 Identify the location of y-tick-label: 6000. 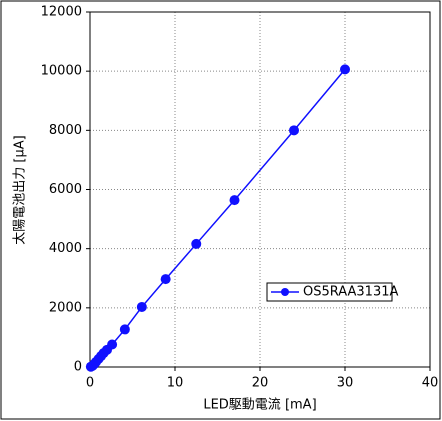
(65, 189).